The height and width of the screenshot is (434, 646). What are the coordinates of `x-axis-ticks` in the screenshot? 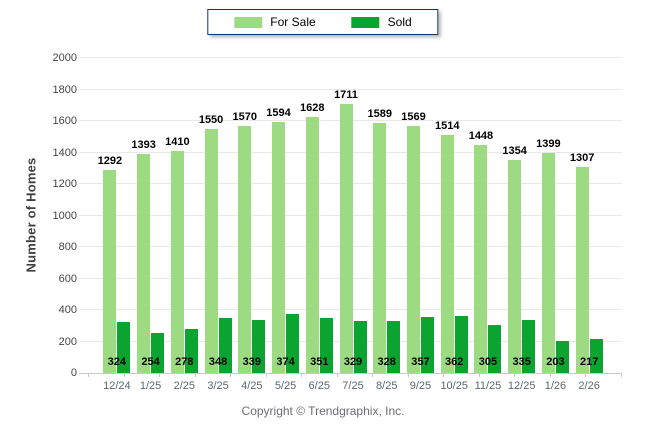 It's located at (355, 375).